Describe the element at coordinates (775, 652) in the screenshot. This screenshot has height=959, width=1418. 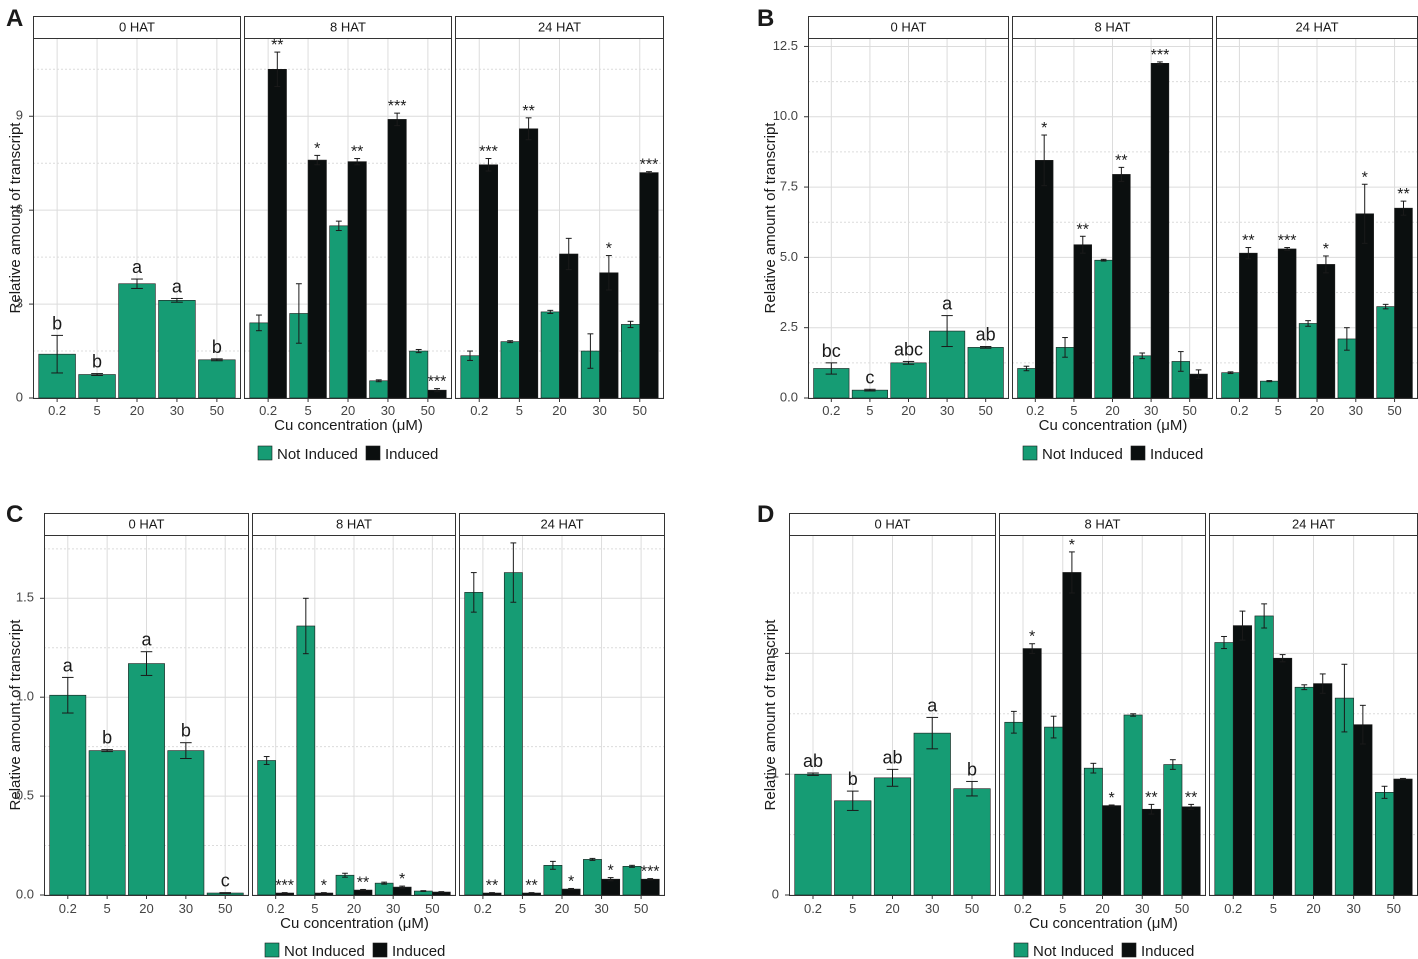
I see `y-tick-label: 2` at that location.